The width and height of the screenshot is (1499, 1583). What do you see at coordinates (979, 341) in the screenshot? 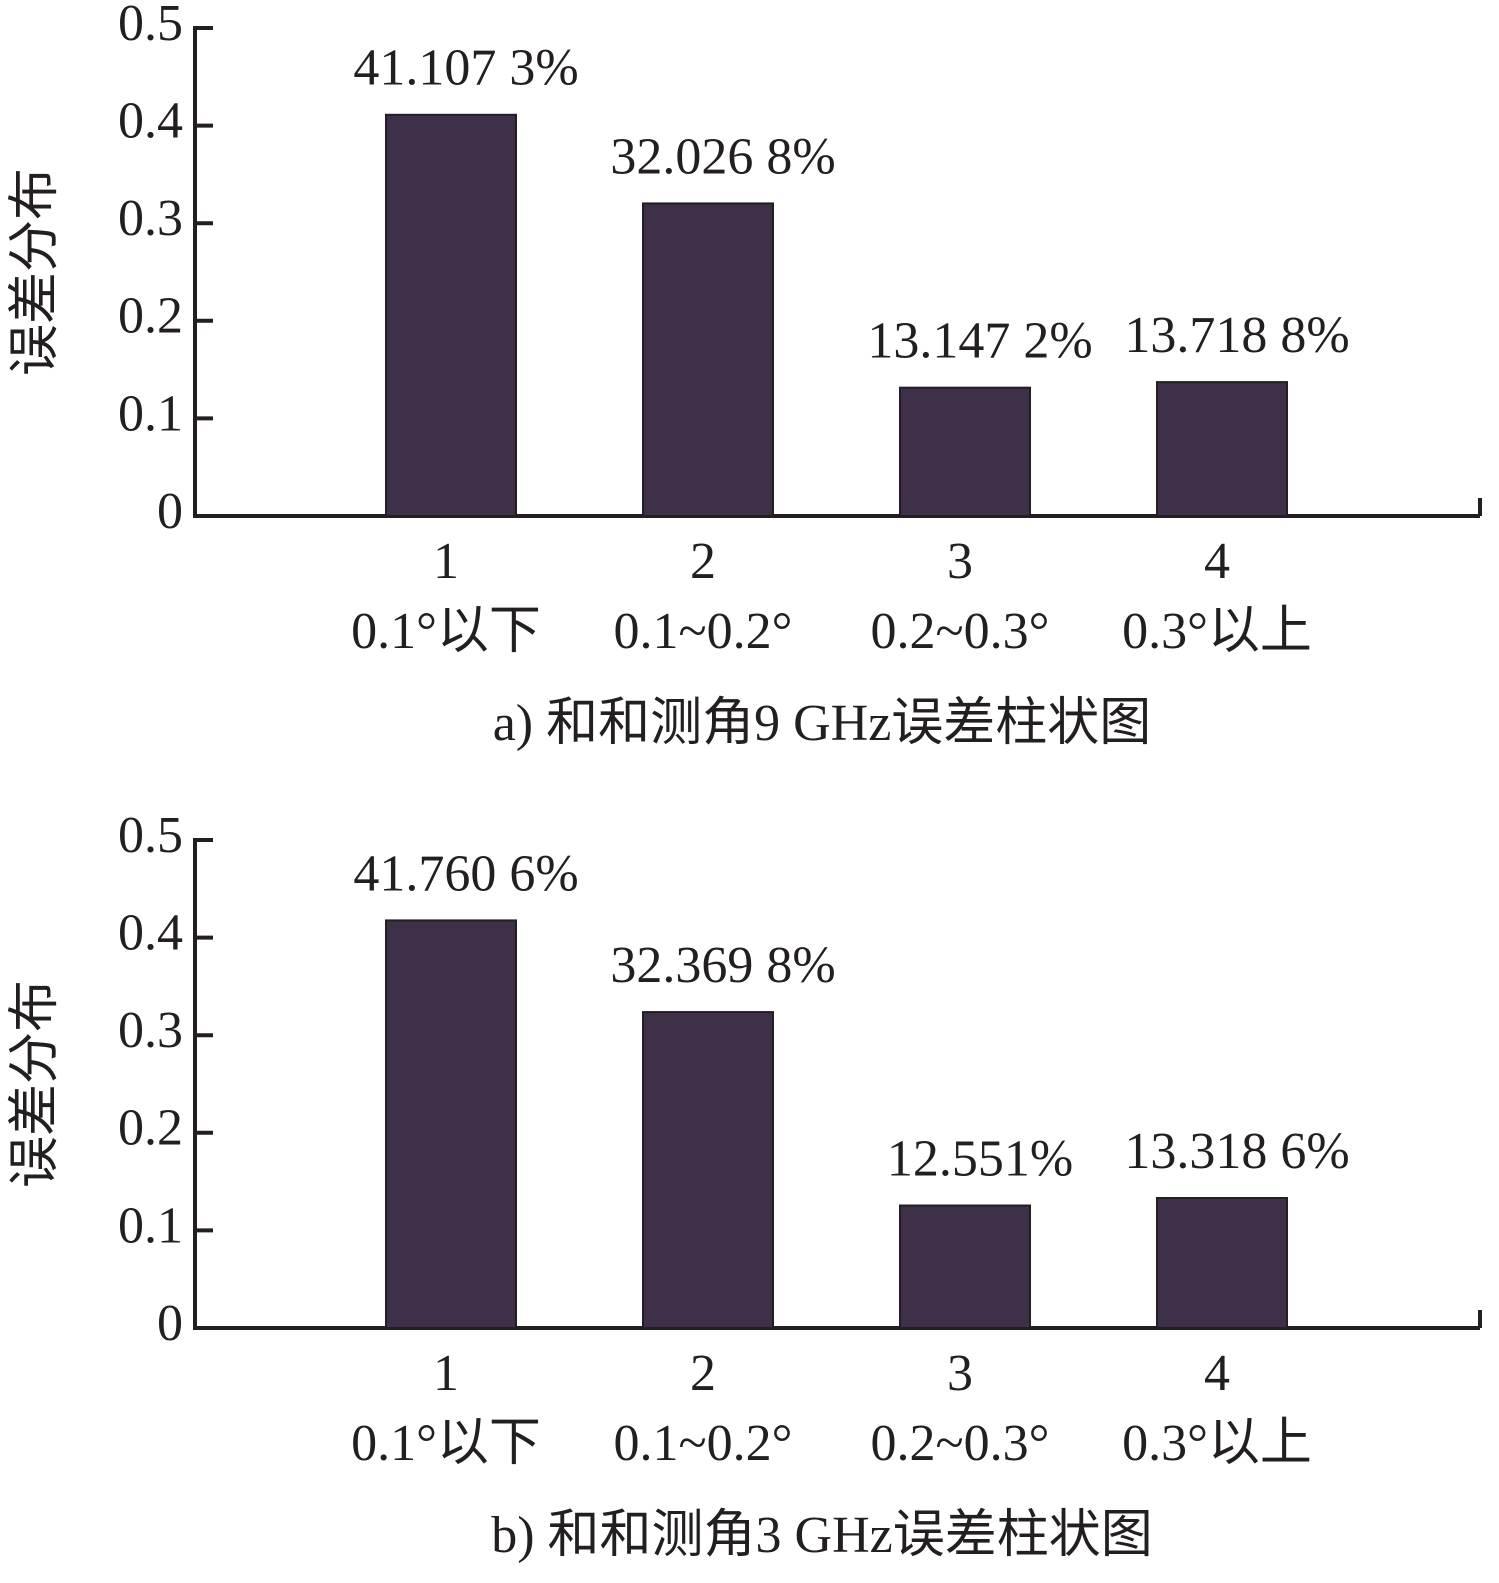
I see `value-label: 13.147 2%` at bounding box center [979, 341].